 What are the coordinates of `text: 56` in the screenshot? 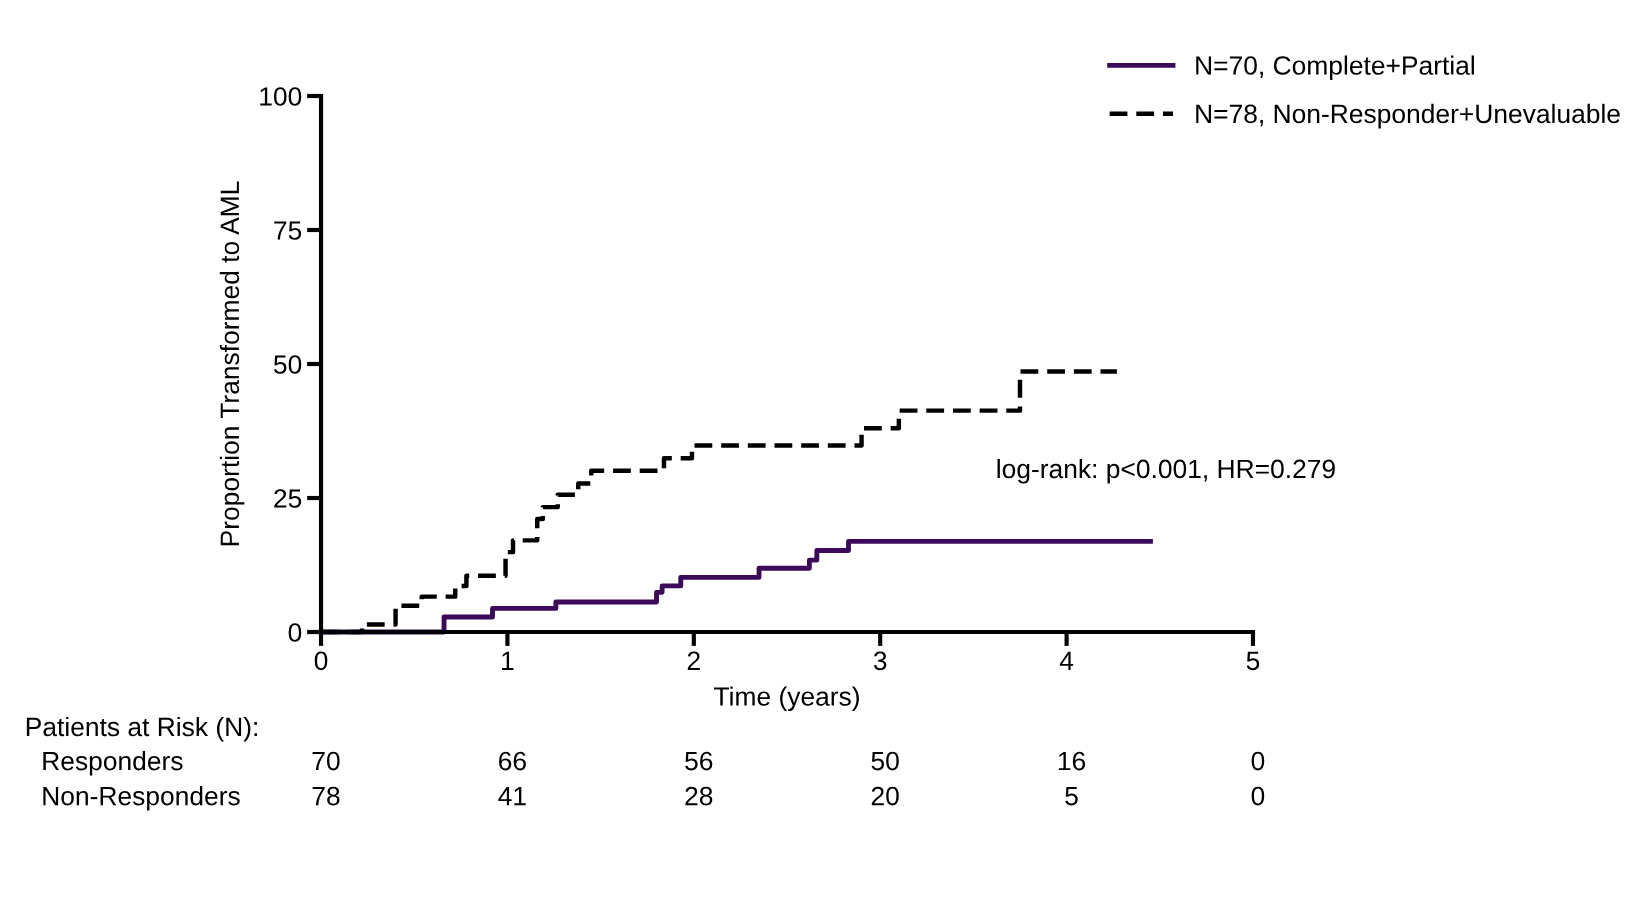 It's located at (699, 761).